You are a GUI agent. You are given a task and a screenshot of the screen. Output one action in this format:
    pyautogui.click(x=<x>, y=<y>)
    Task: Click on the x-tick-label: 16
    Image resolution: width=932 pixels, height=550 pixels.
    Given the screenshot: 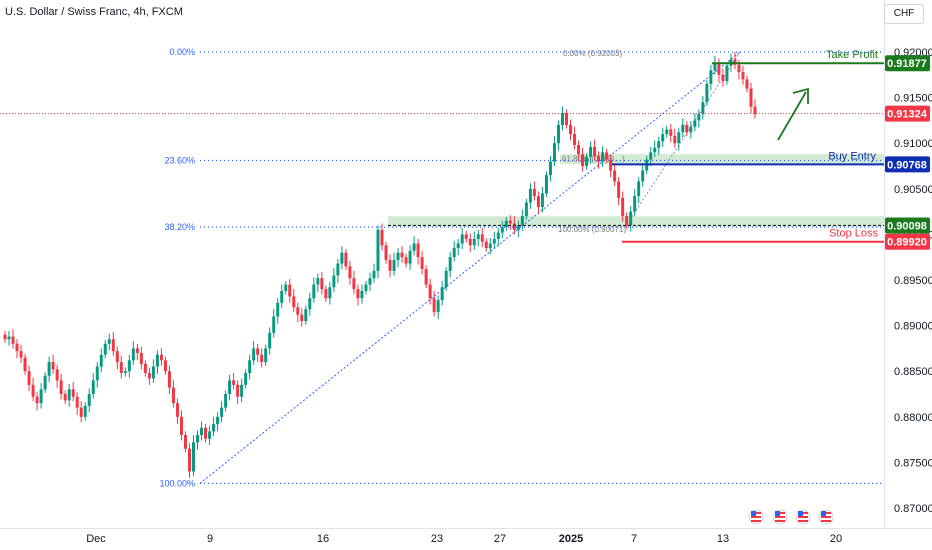 What is the action you would take?
    pyautogui.click(x=323, y=539)
    